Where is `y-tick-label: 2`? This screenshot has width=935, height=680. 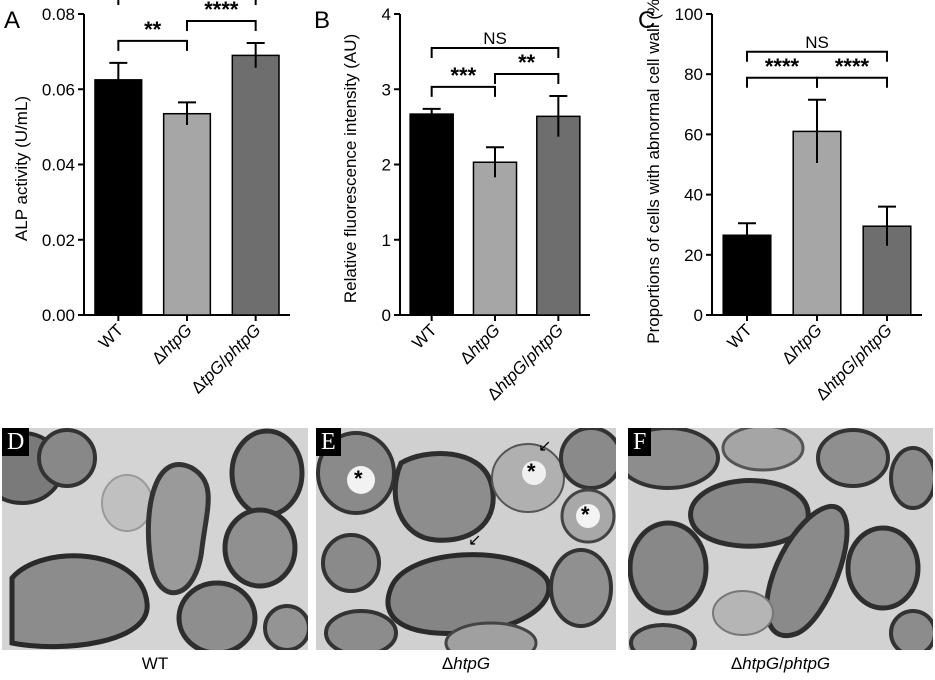 y-tick-label: 2 is located at coordinates (386, 165).